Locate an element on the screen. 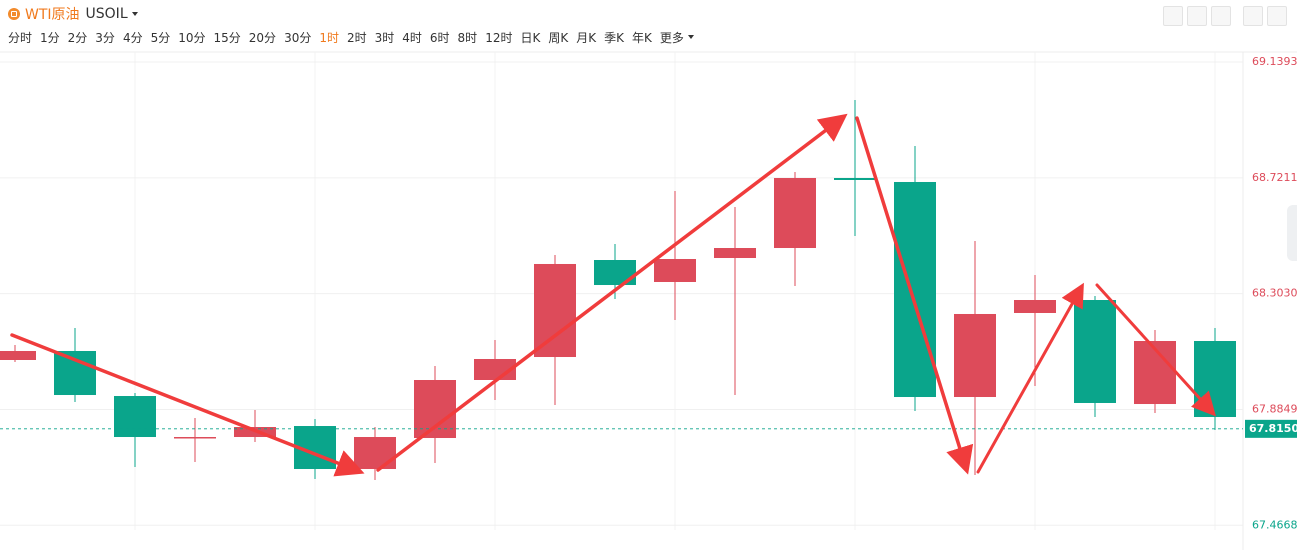 The height and width of the screenshot is (550, 1297). interval-button: 年K is located at coordinates (641, 37).